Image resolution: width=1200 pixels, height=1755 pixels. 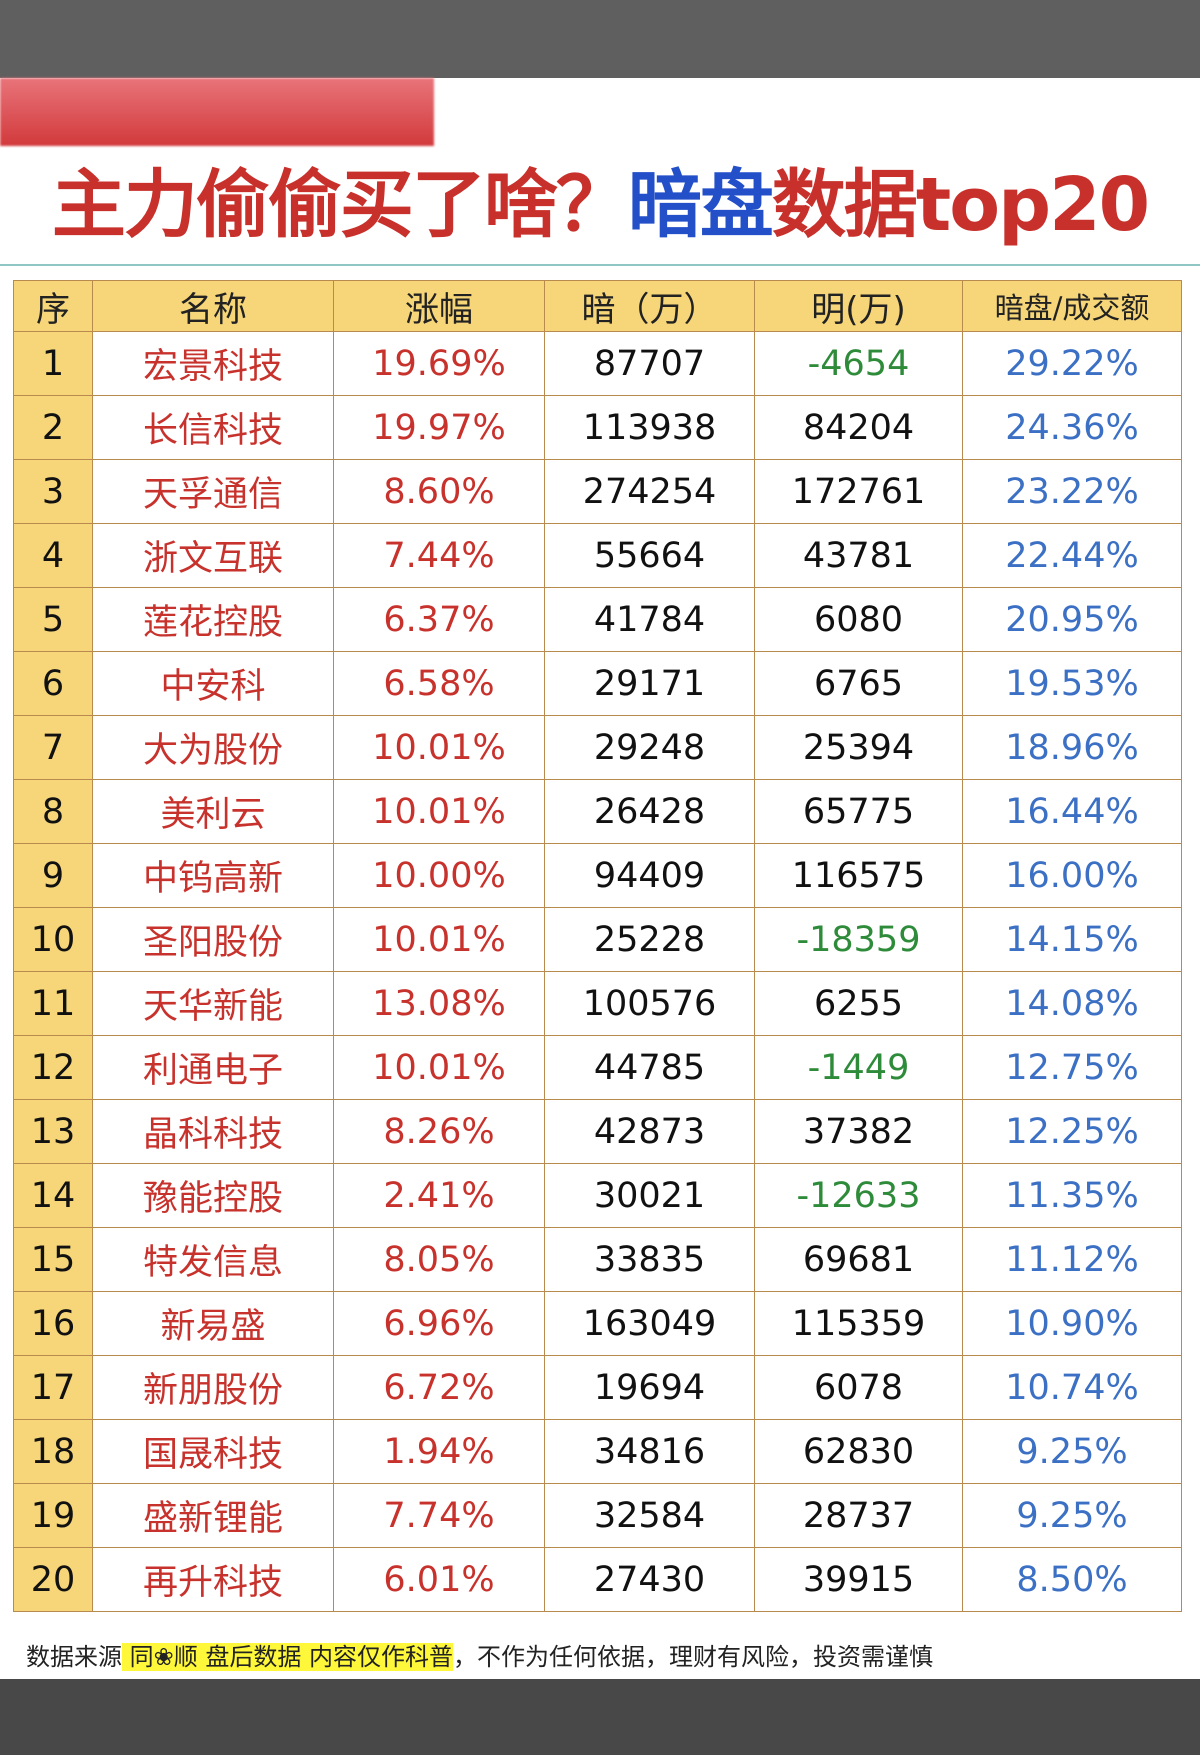 I want to click on table-cell: 29248, so click(x=649, y=747).